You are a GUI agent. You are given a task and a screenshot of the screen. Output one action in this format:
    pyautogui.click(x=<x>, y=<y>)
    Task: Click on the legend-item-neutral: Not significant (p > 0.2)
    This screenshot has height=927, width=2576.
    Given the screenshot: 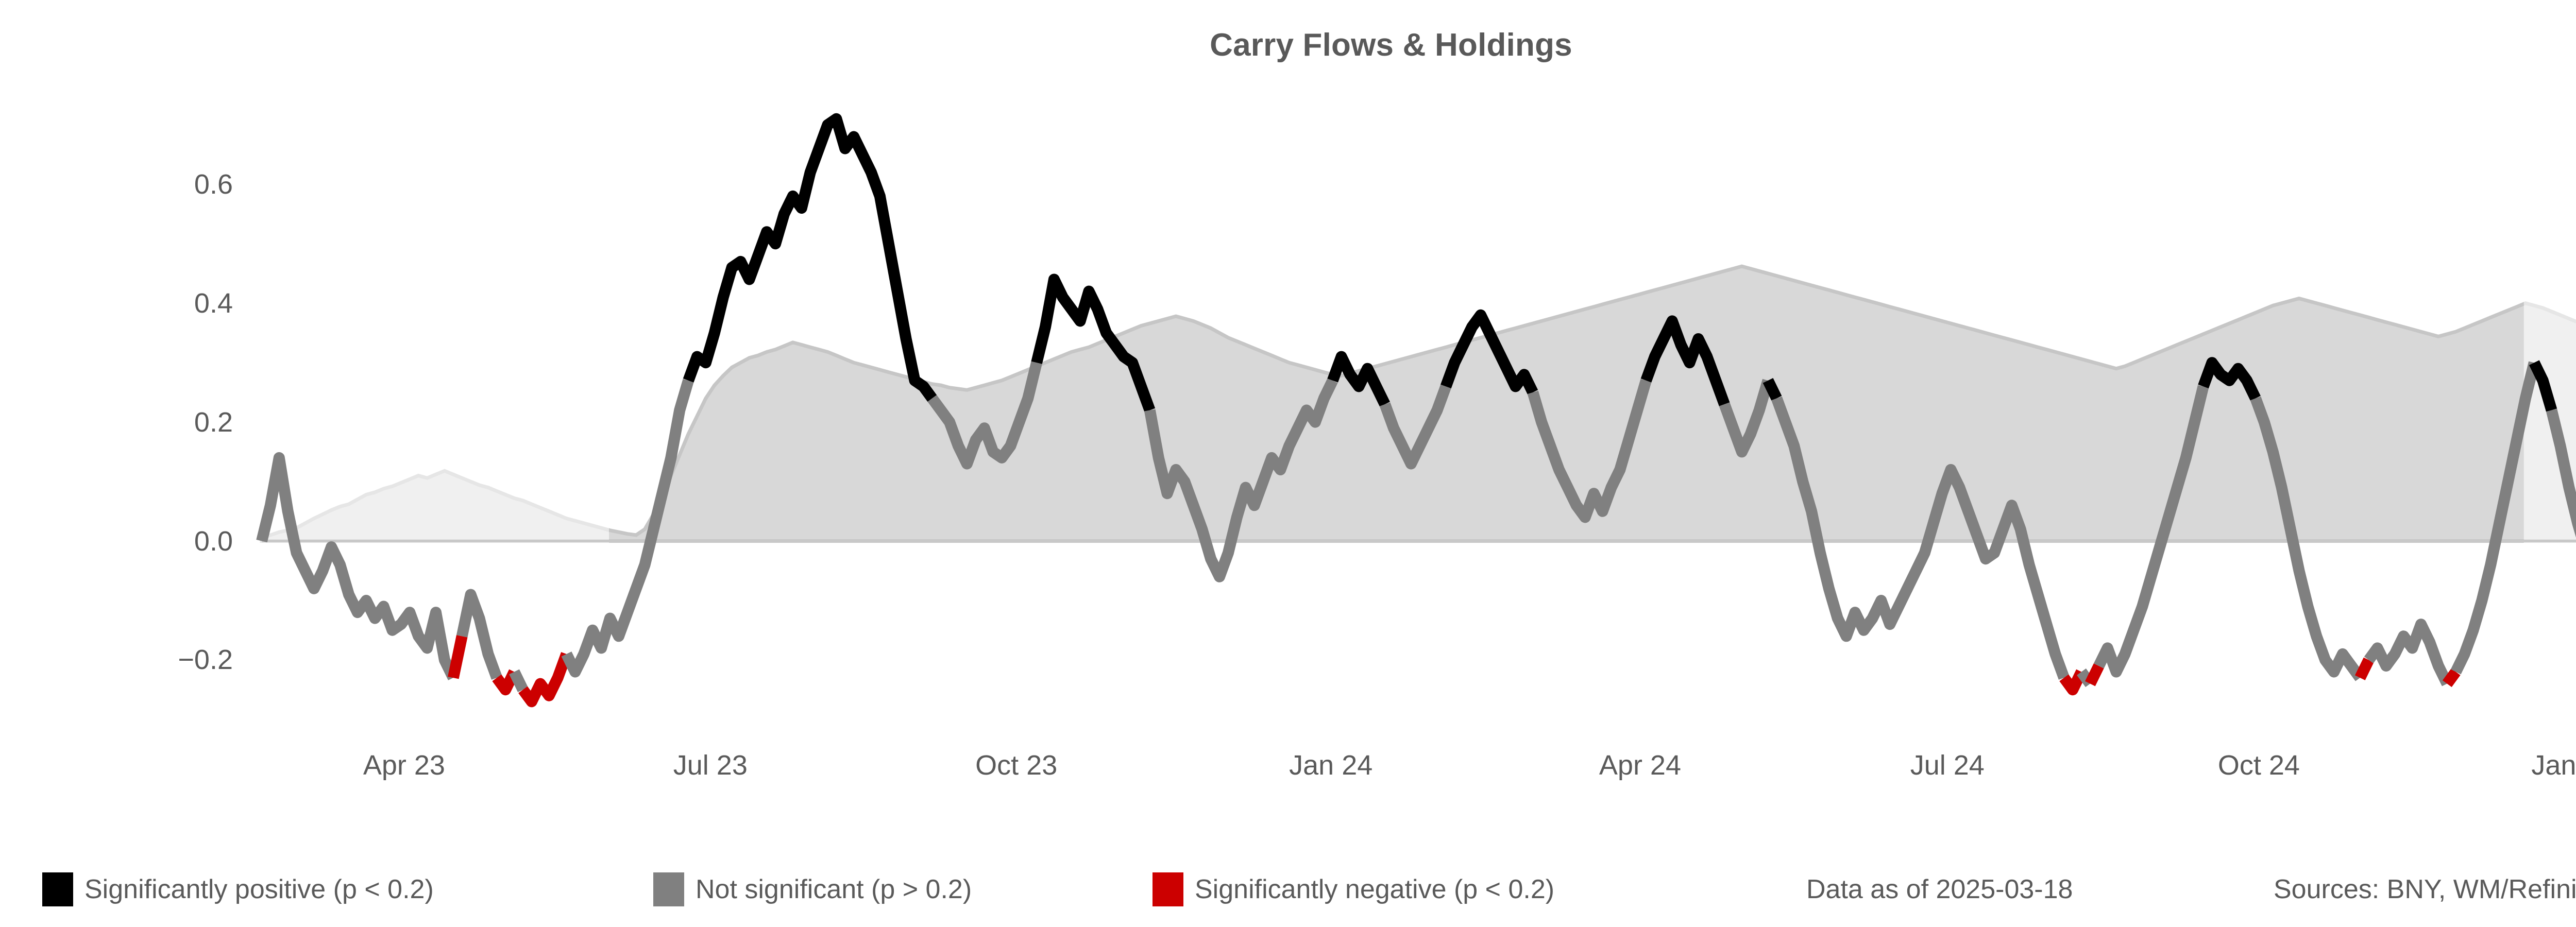 What is the action you would take?
    pyautogui.click(x=812, y=889)
    